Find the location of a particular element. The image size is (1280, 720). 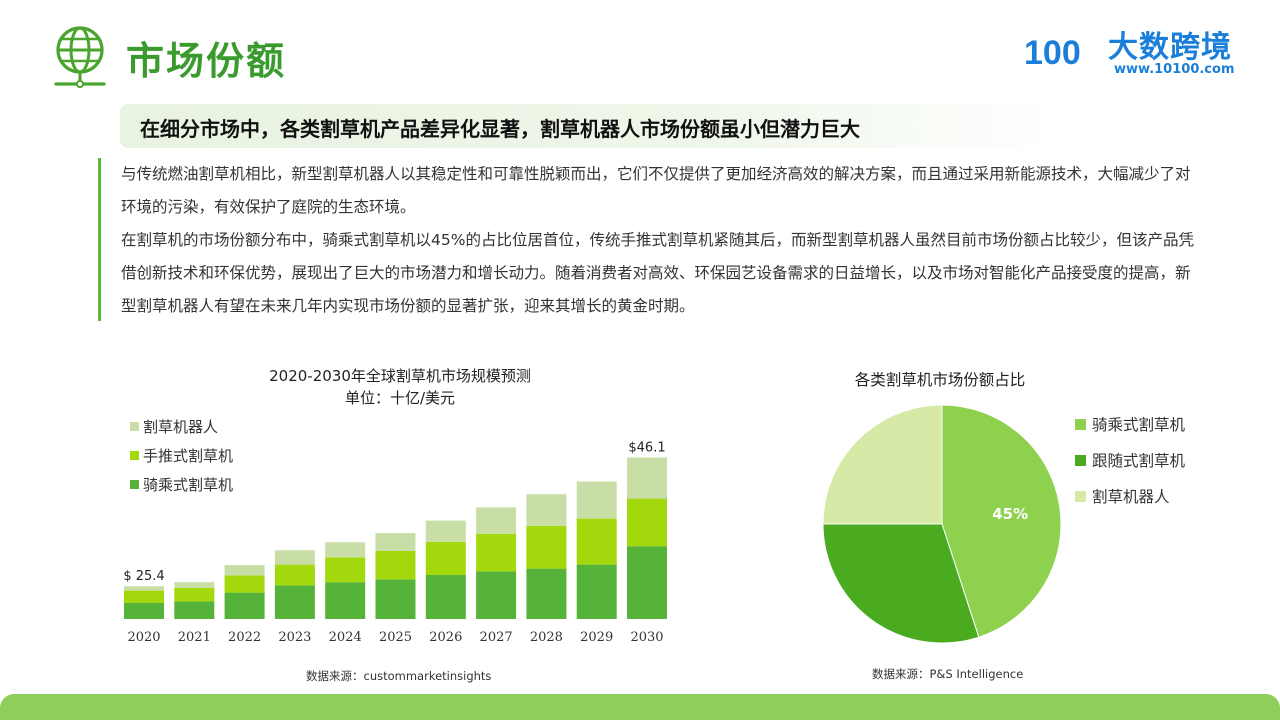

legend-swatch-riding is located at coordinates (134, 484).